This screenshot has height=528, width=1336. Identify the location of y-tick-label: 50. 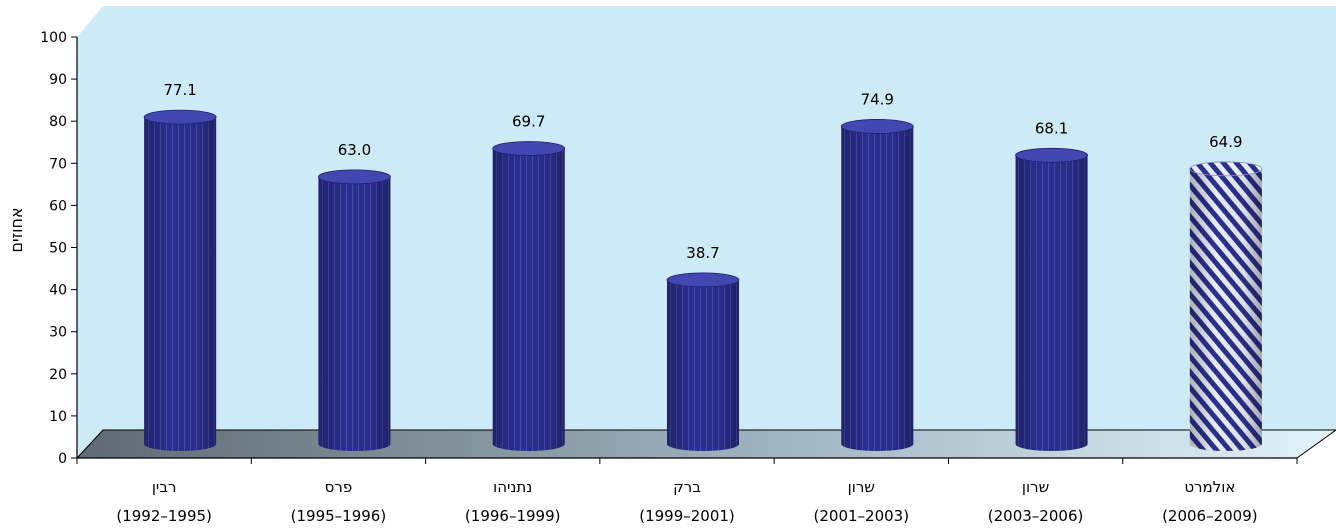
(58, 249).